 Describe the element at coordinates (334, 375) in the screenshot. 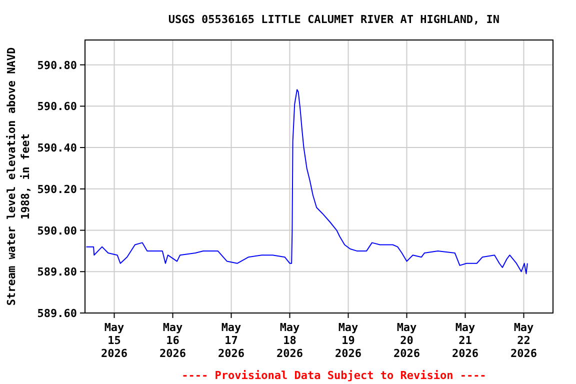

I see `text: ---- Provisional Data Subject to Revision ----` at that location.